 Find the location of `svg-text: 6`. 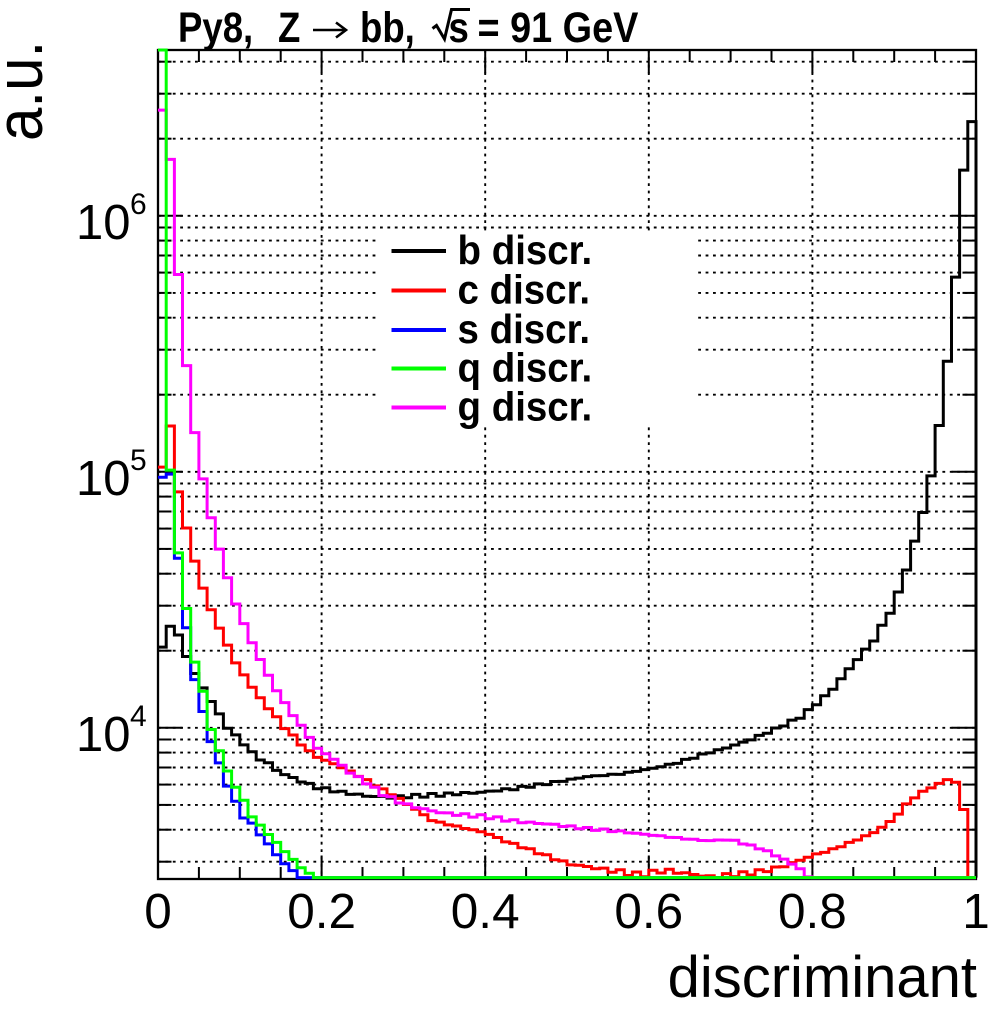

svg-text: 6 is located at coordinates (138, 204).